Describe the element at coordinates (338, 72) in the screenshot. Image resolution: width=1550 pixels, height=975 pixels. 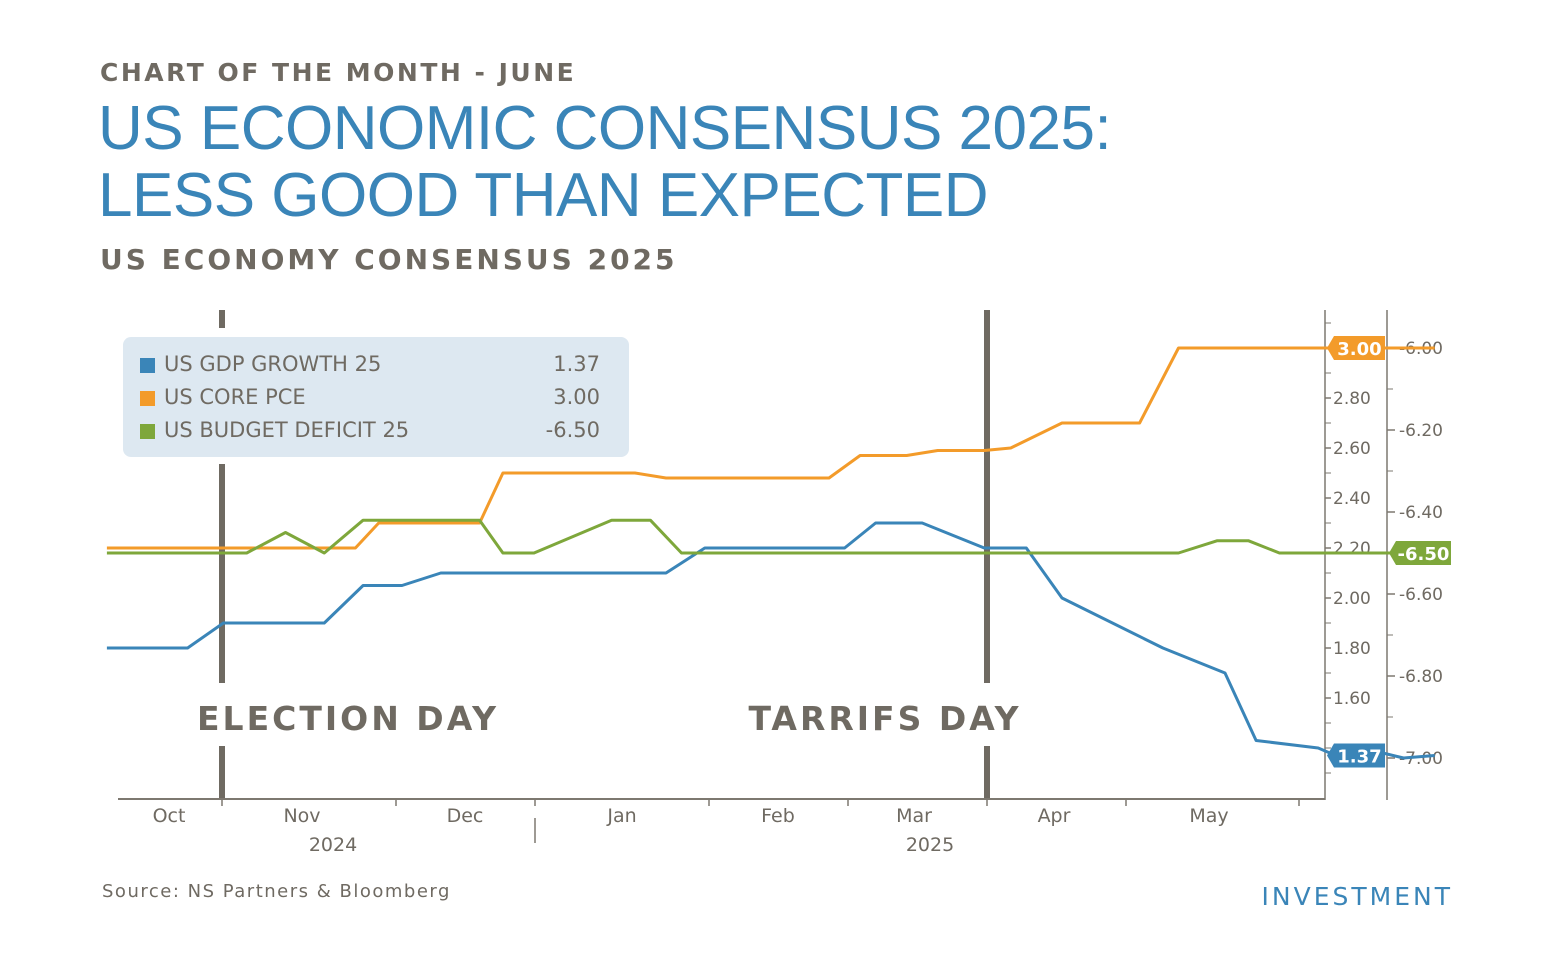
I see `chart-kicker: CHART OF THE MONTH - JUNE` at that location.